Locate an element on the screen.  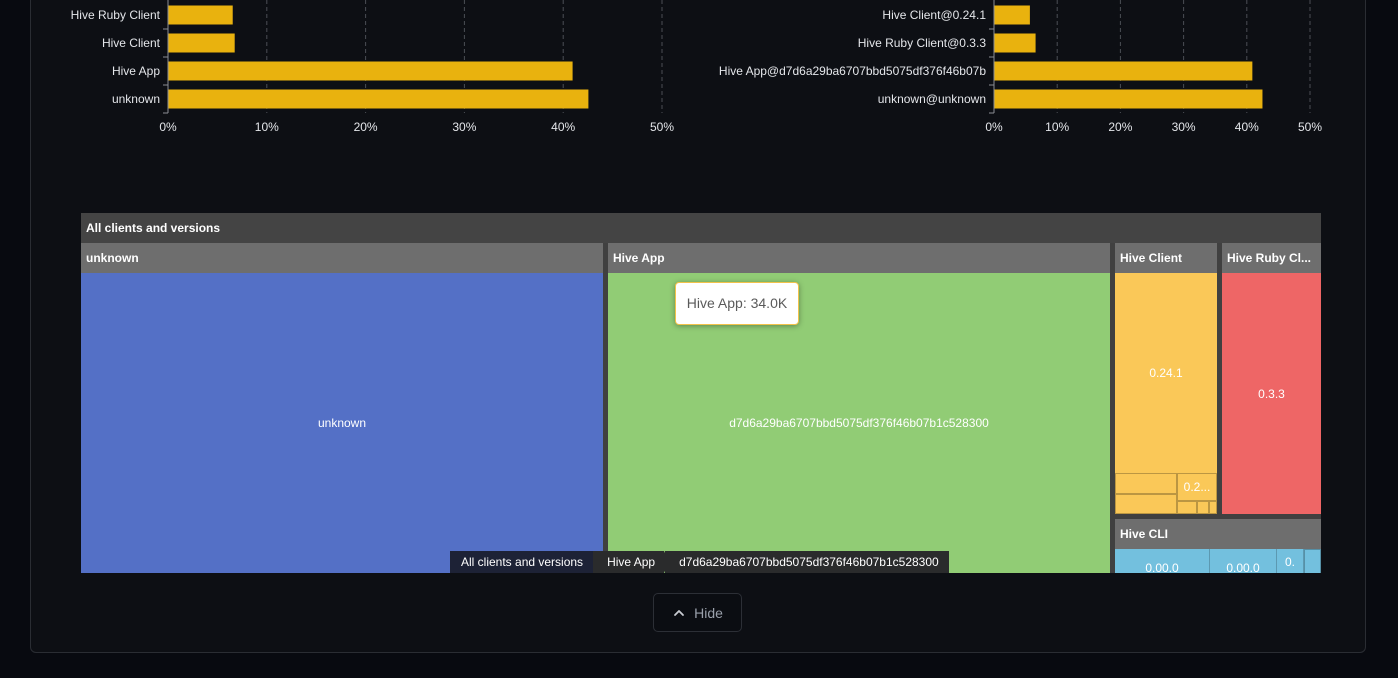
breadcrumb-item-label: Hive App is located at coordinates (631, 562).